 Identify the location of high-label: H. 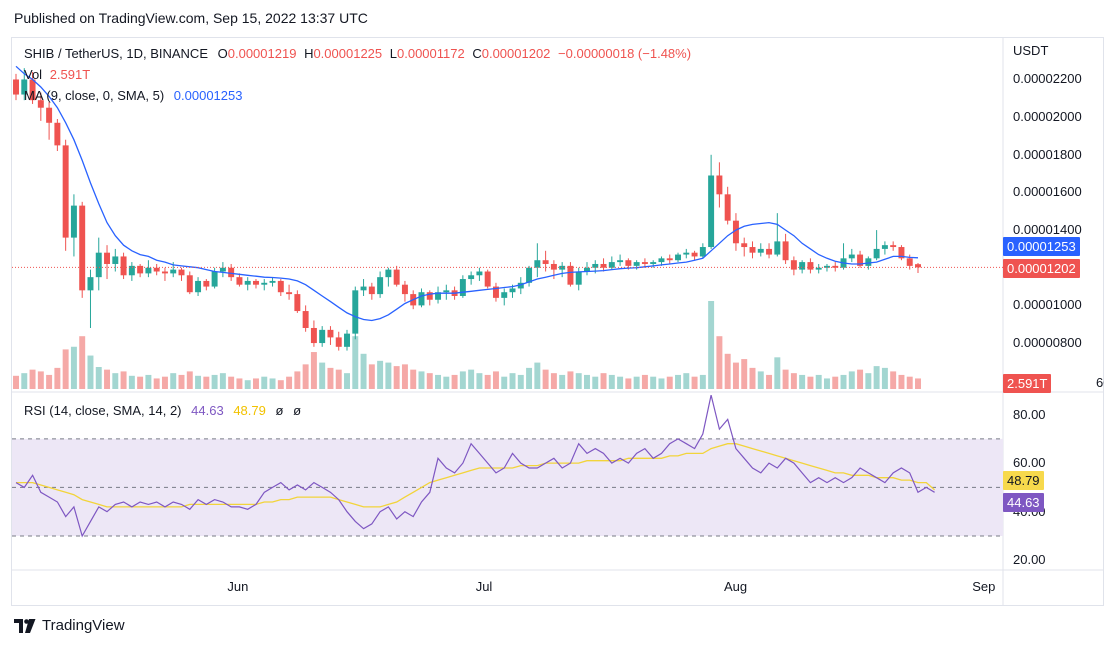
(309, 53).